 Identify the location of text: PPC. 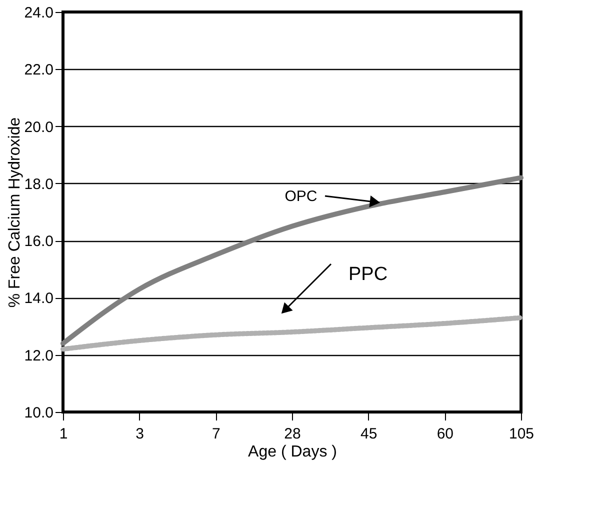
(368, 274).